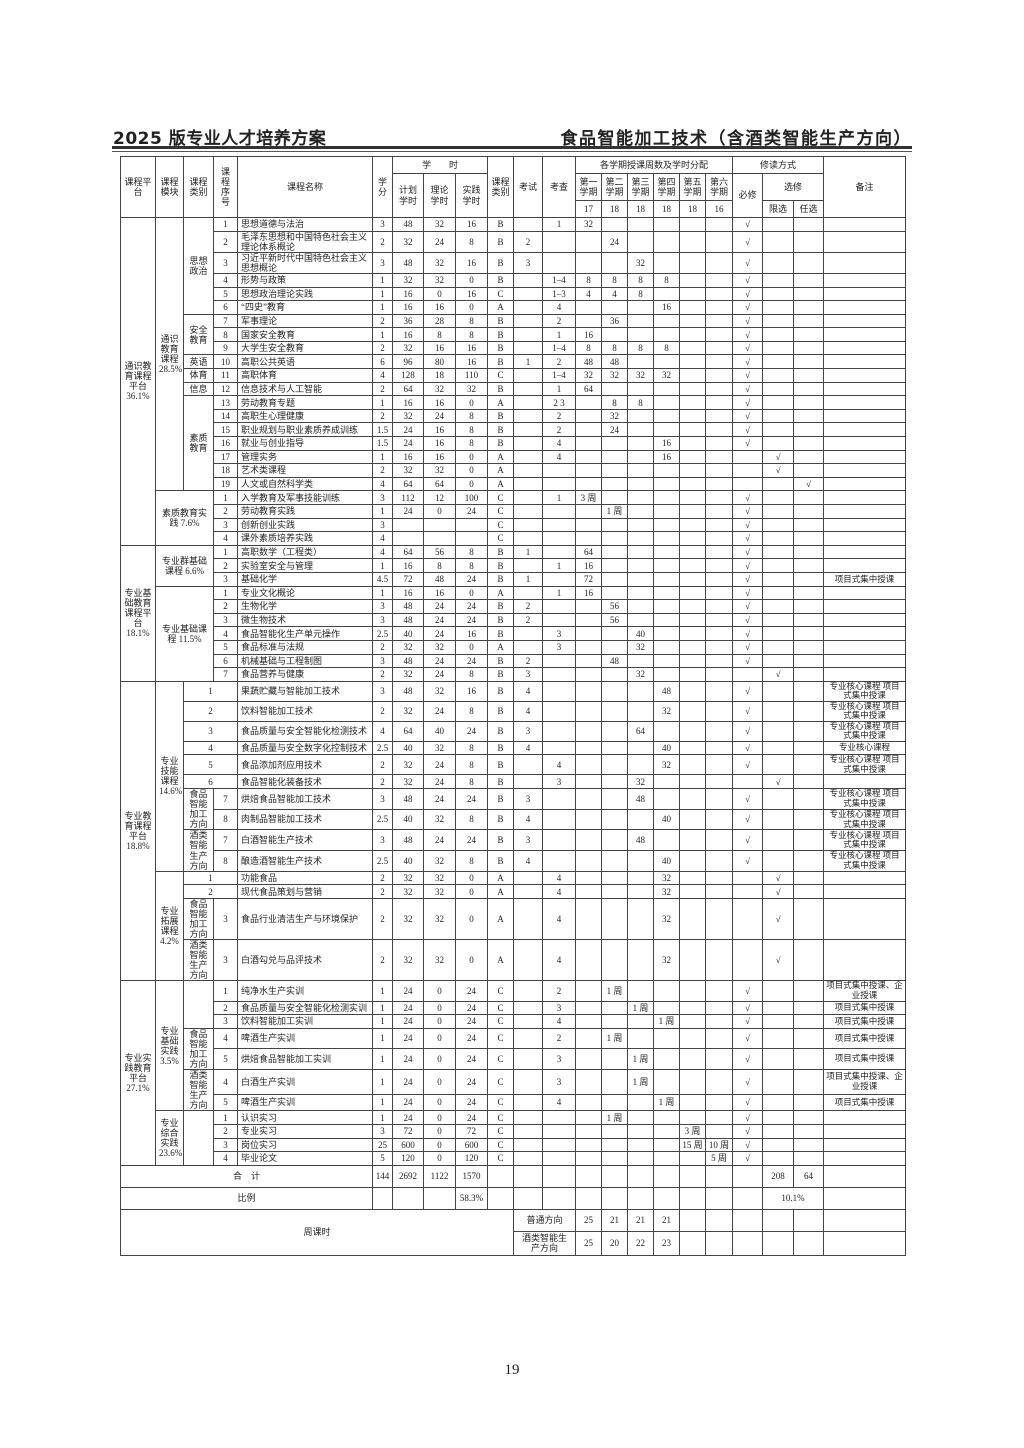 This screenshot has height=1448, width=1024. What do you see at coordinates (408, 861) in the screenshot?
I see `plan-hours-cell: 40` at bounding box center [408, 861].